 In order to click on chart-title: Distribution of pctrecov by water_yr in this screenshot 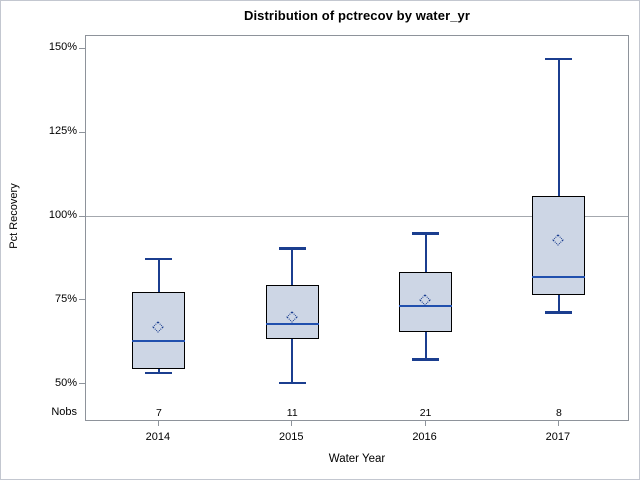, I will do `click(357, 15)`.